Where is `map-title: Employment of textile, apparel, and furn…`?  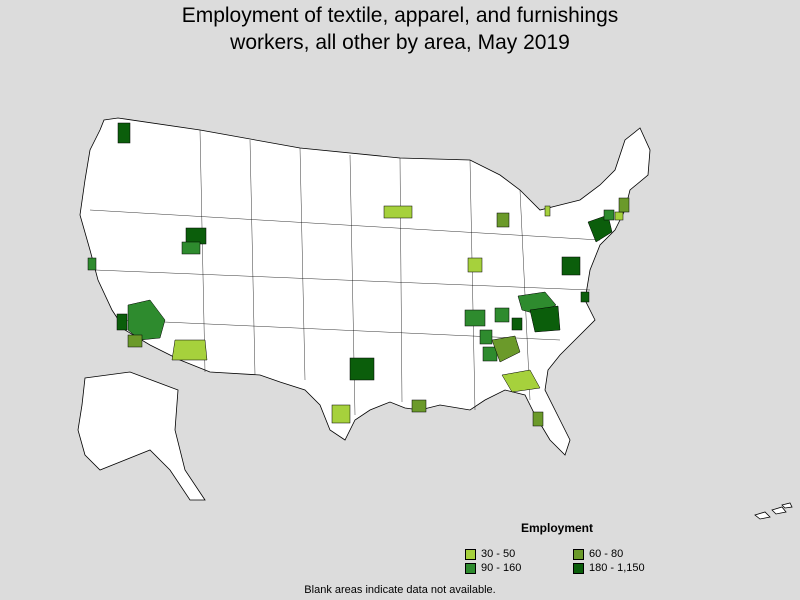 map-title: Employment of textile, apparel, and furn… is located at coordinates (400, 29).